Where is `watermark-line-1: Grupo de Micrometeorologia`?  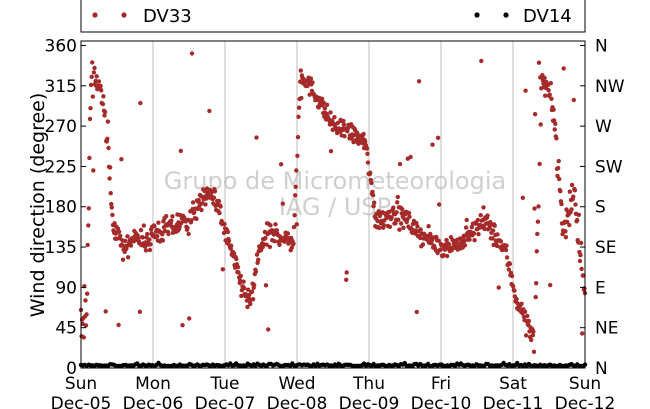
watermark-line-1: Grupo de Micrometeorologia is located at coordinates (335, 181).